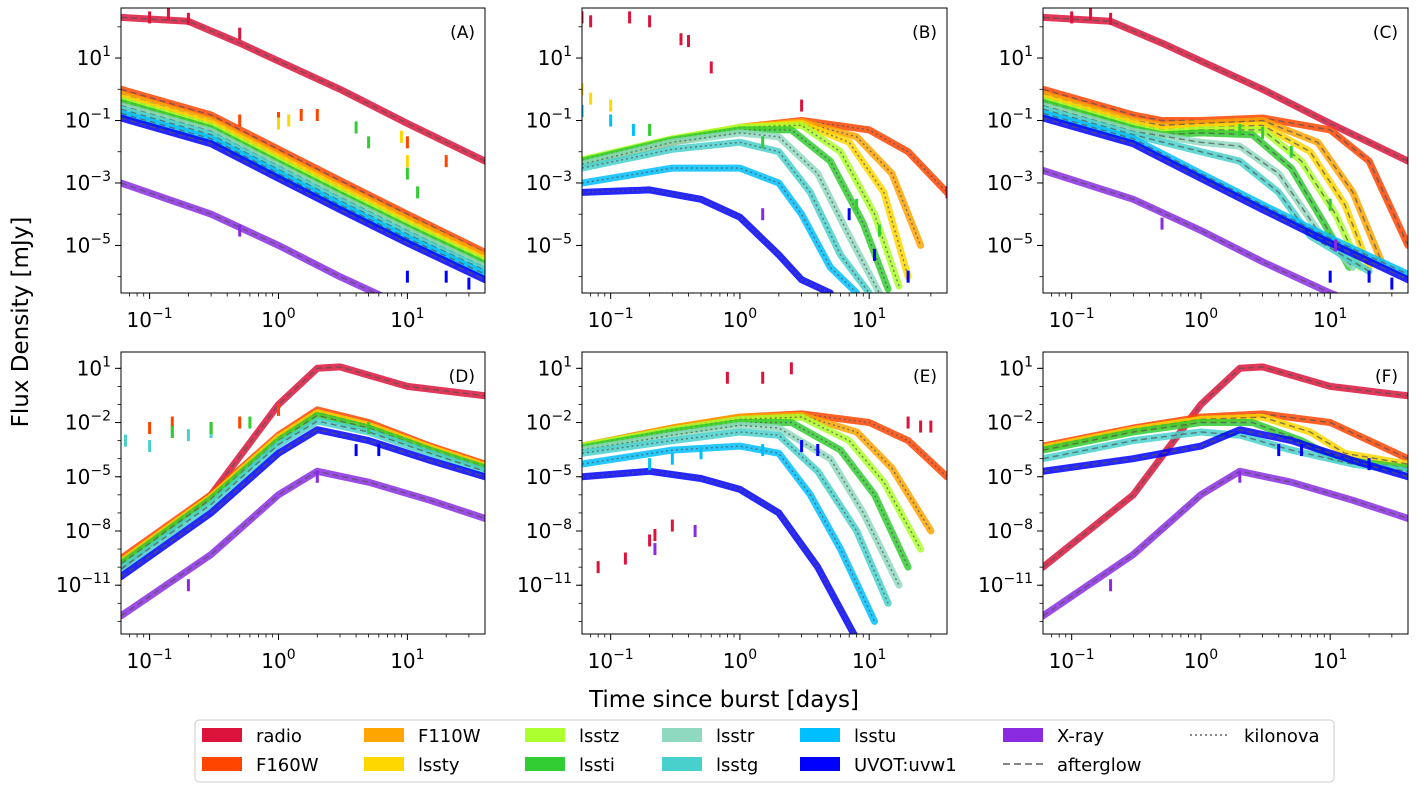 This screenshot has height=796, width=1418. I want to click on legend-item-f110w: F110W, so click(422, 736).